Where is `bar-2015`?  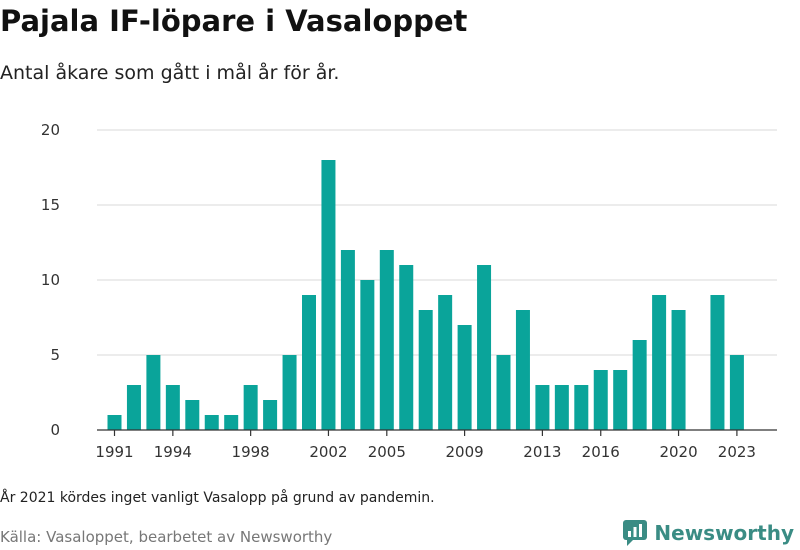 bar-2015 is located at coordinates (581, 407).